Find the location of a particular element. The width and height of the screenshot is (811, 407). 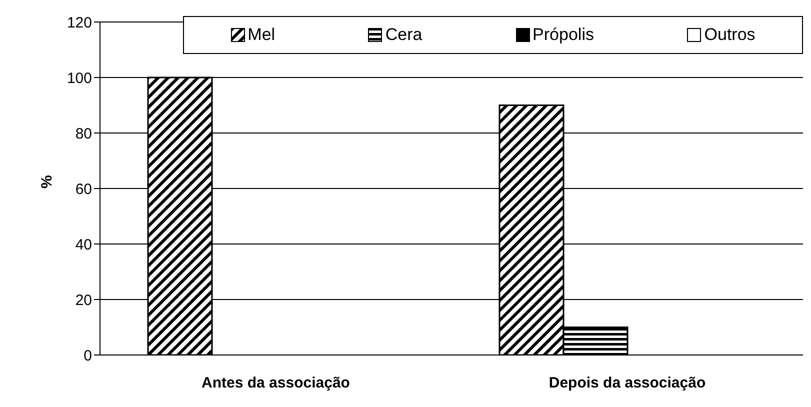

legend-label: Cera is located at coordinates (403, 35).